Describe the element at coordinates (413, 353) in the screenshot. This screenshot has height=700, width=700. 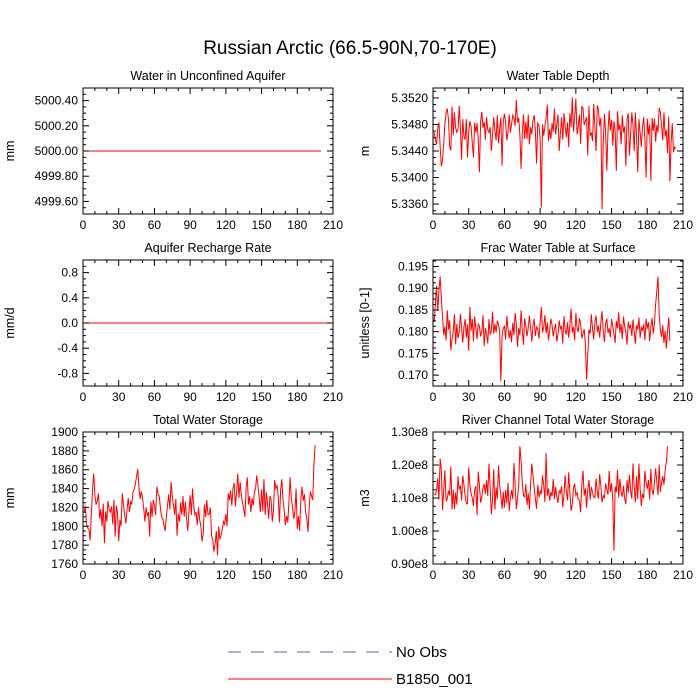
I see `y-tick-label: 0.175` at that location.